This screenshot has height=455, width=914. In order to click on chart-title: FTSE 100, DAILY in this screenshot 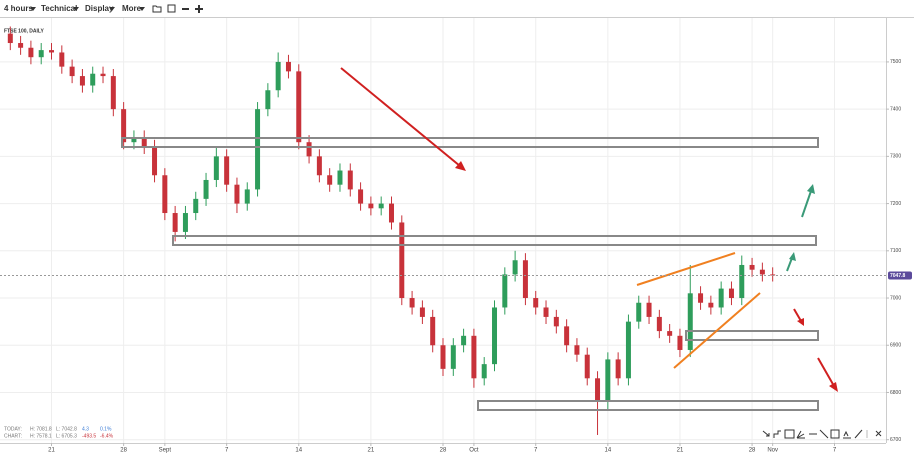, I will do `click(24, 31)`.